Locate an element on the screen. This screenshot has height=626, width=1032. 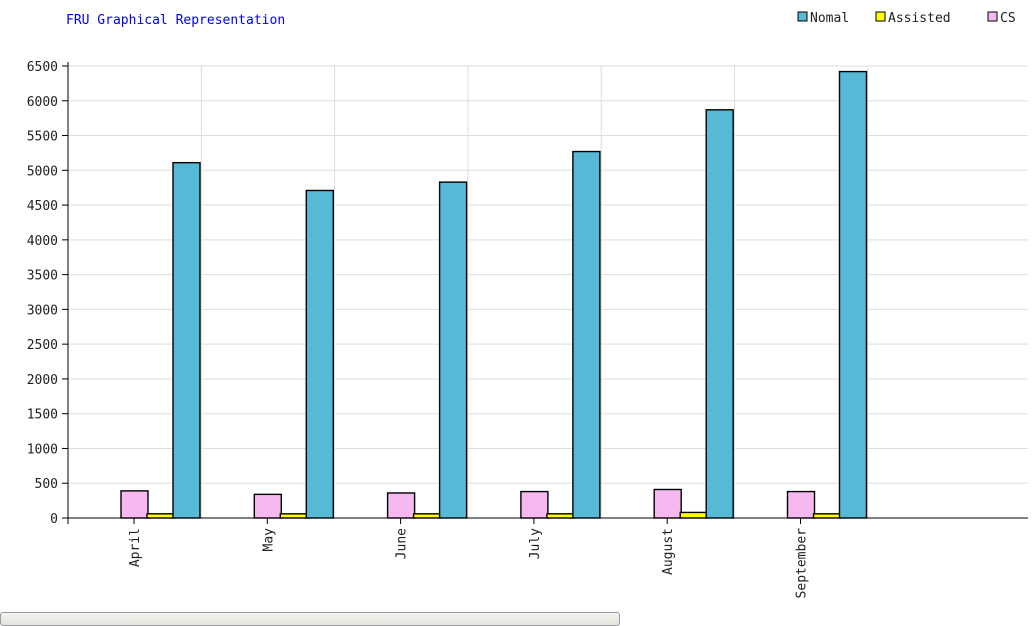
legend-swatch-cs is located at coordinates (992, 16).